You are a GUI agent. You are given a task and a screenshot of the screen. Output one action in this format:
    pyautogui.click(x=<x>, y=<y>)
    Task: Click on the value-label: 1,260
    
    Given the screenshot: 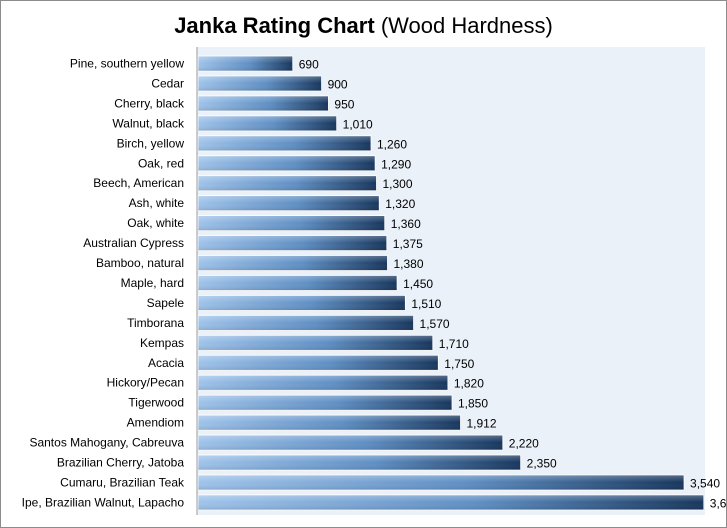 What is the action you would take?
    pyautogui.click(x=392, y=144)
    